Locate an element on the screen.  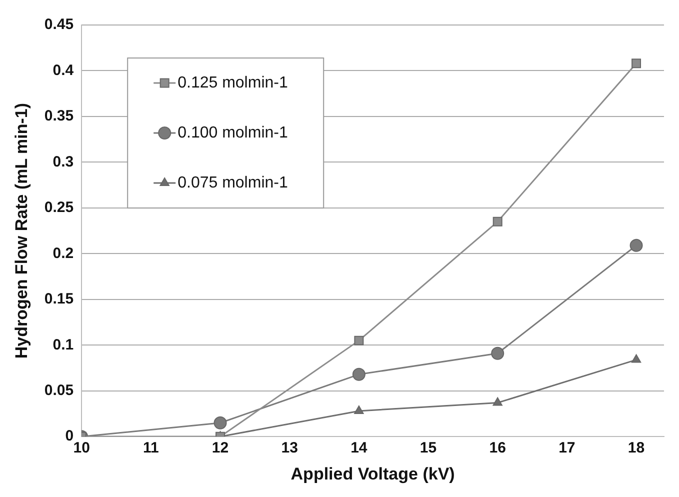
y-tick-label: 0.45 is located at coordinates (59, 25).